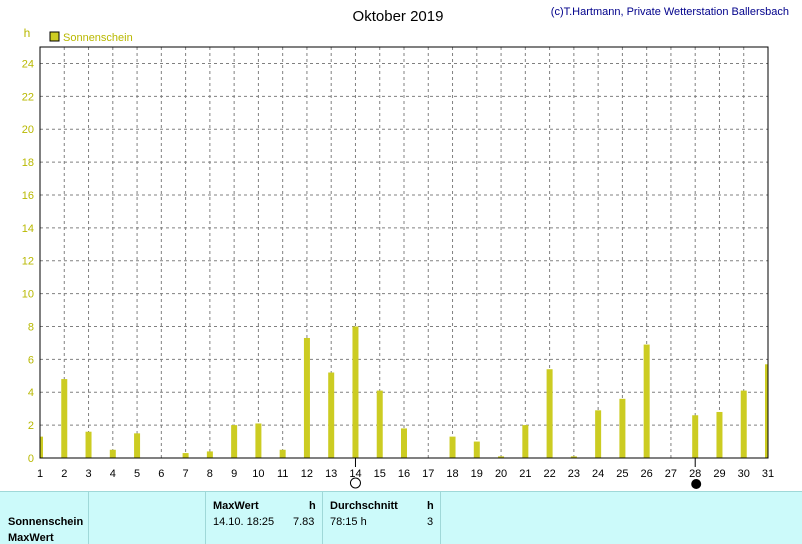 The image size is (802, 544). What do you see at coordinates (113, 474) in the screenshot?
I see `x-tick-label: 4` at bounding box center [113, 474].